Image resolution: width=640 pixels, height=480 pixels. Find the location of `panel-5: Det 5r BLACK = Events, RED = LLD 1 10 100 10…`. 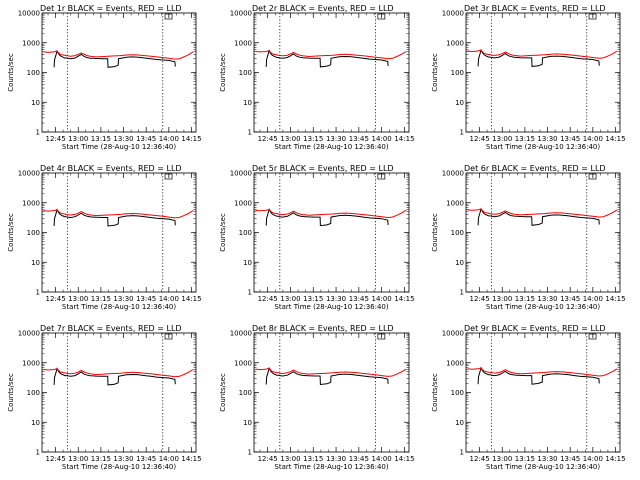

panel-5: Det 5r BLACK = Events, RED = LLD 1 10 100 10… is located at coordinates (317, 237).